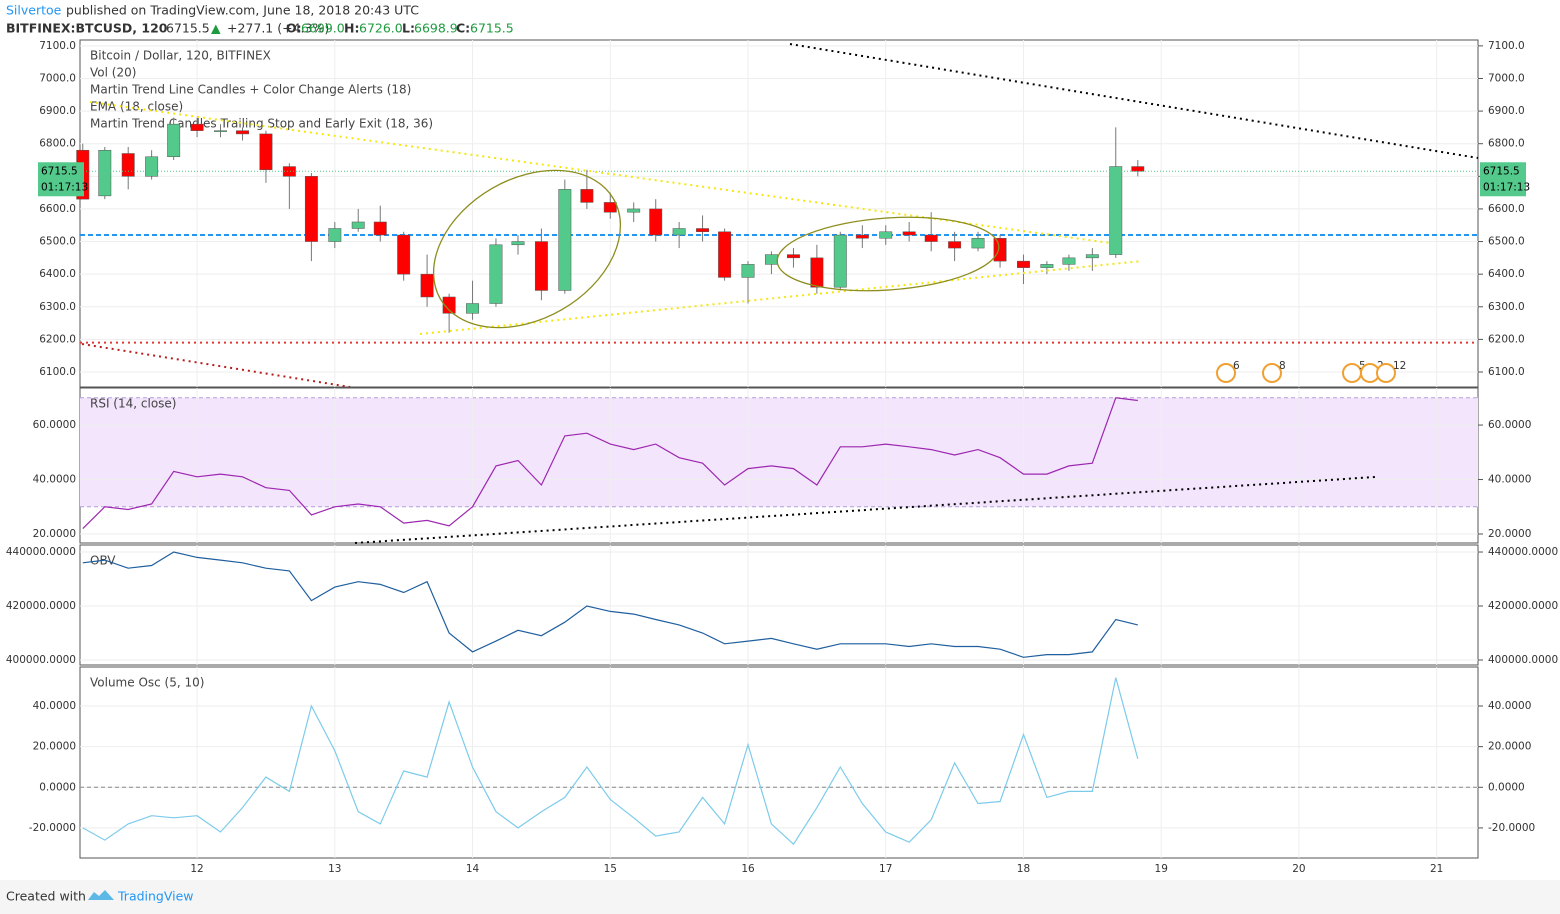  What do you see at coordinates (57, 111) in the screenshot?
I see `y-tick-label-left: 6900.0` at bounding box center [57, 111].